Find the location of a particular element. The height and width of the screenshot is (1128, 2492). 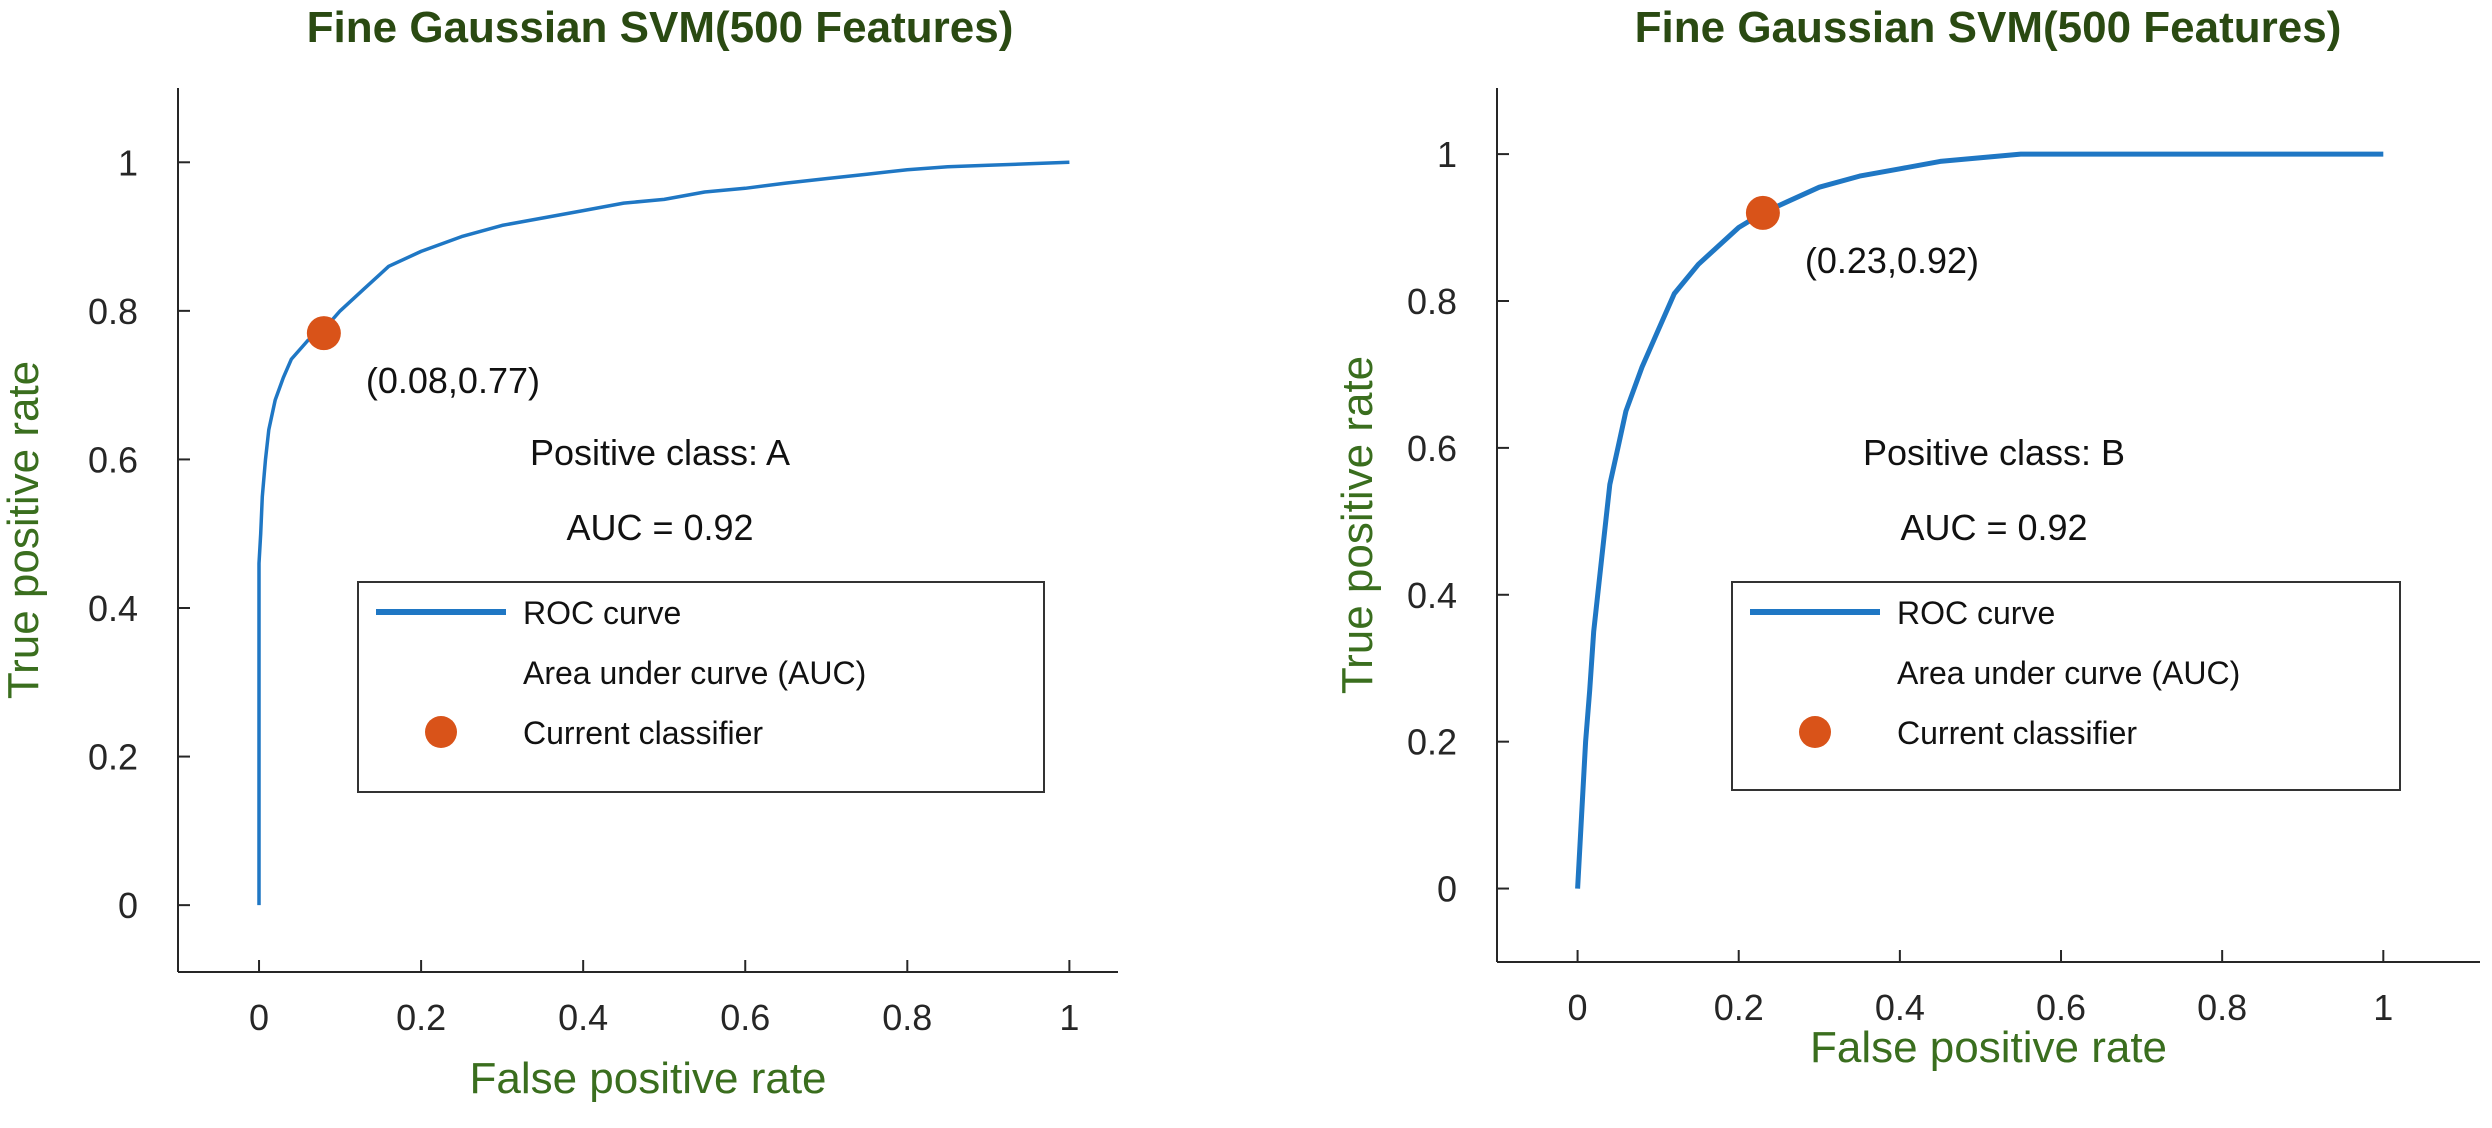

current-classifier-label: (0.08,0.77) is located at coordinates (453, 380).